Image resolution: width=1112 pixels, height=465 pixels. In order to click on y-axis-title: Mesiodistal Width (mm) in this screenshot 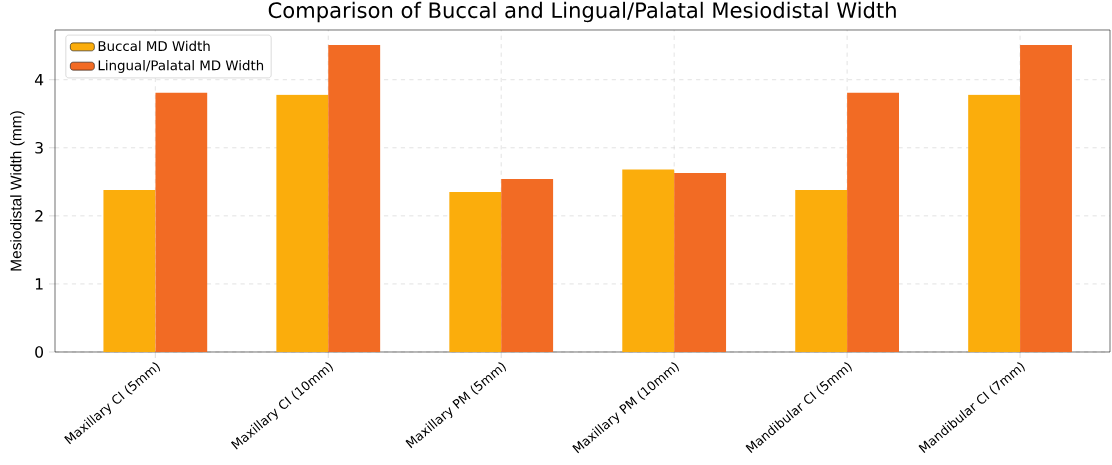, I will do `click(17, 191)`.